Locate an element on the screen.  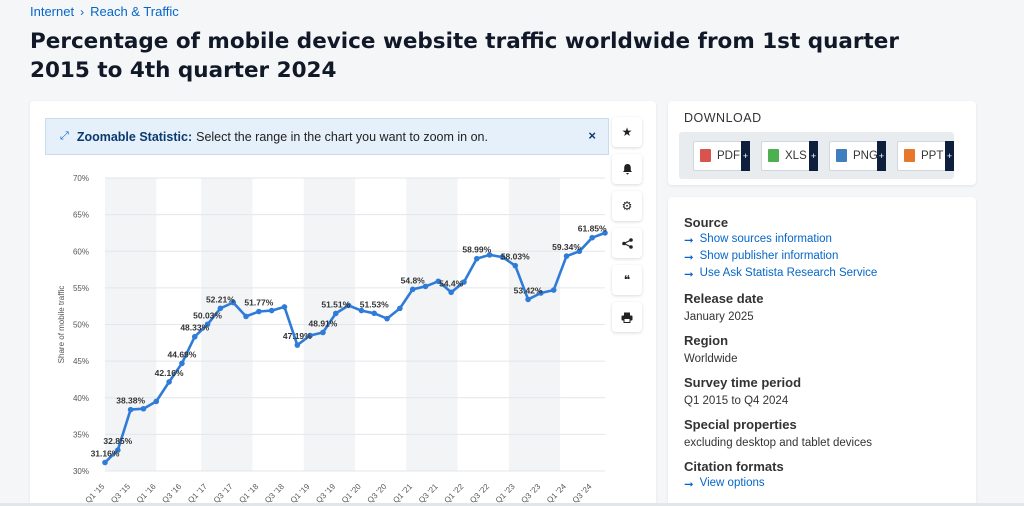
chart-y-axis-title: Share of mobile traffic is located at coordinates (61, 325).